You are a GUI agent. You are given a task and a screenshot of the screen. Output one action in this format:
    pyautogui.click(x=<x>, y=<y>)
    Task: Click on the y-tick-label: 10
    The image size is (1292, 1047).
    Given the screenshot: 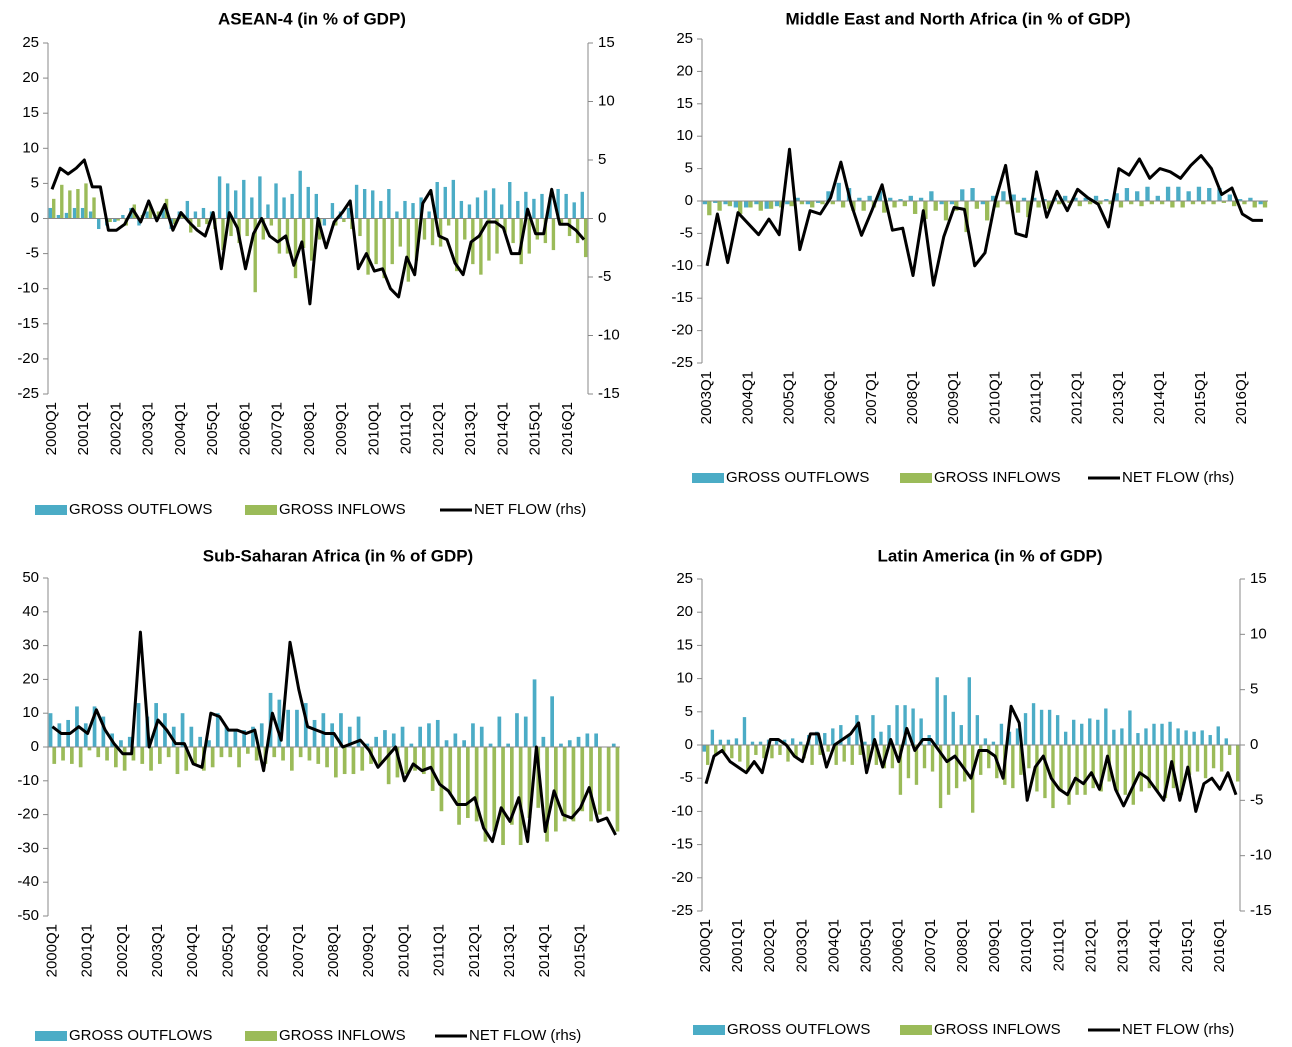 What is the action you would take?
    pyautogui.click(x=684, y=135)
    